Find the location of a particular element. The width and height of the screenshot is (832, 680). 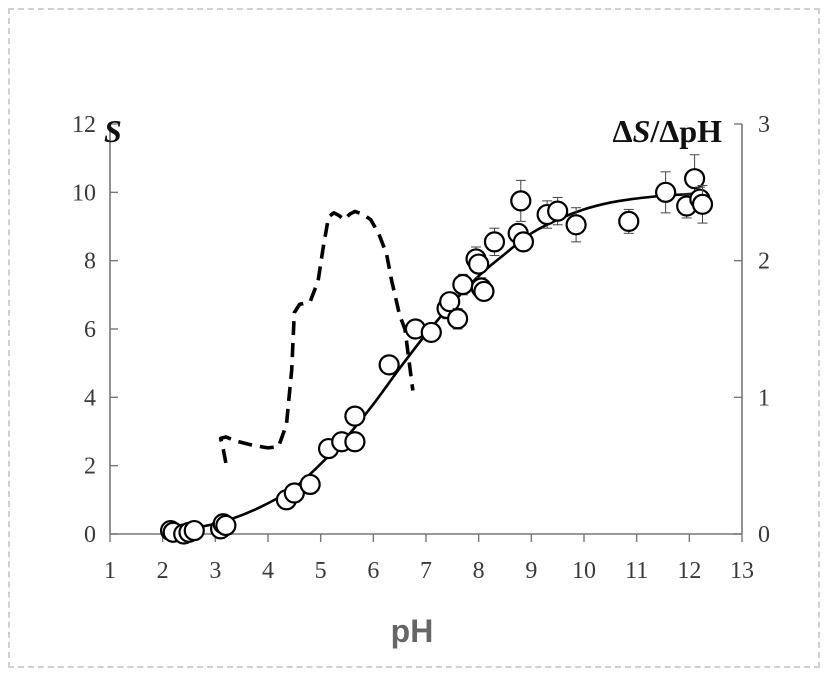

y-left-tick-label: 12 is located at coordinates (84, 125).